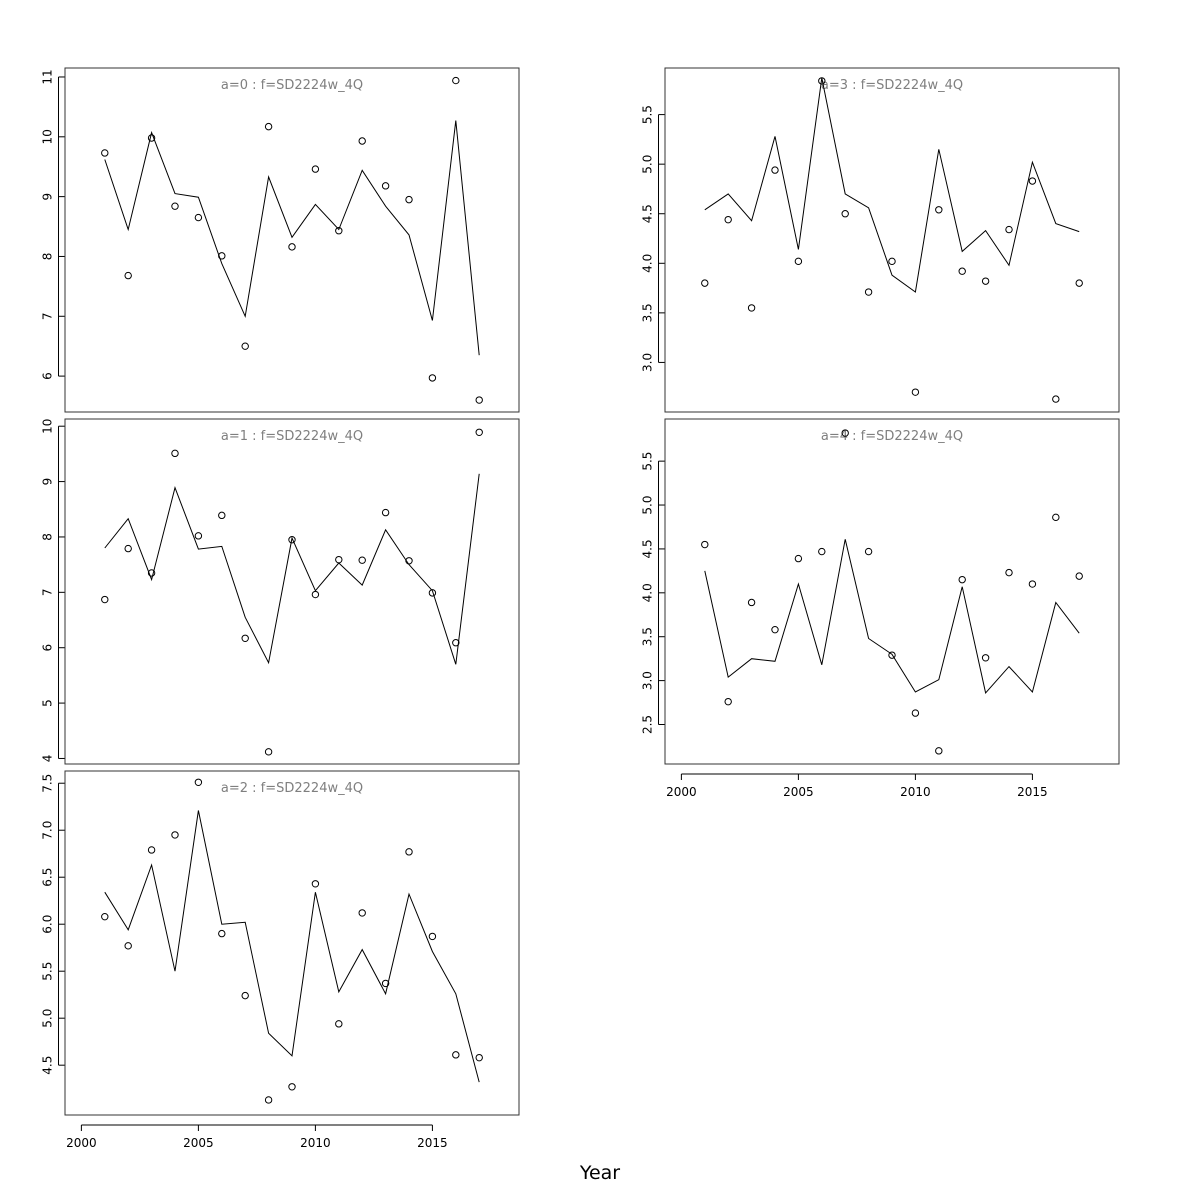 This screenshot has height=1200, width=1200. Describe the element at coordinates (648, 680) in the screenshot. I see `y-tick-label: 3.0` at that location.